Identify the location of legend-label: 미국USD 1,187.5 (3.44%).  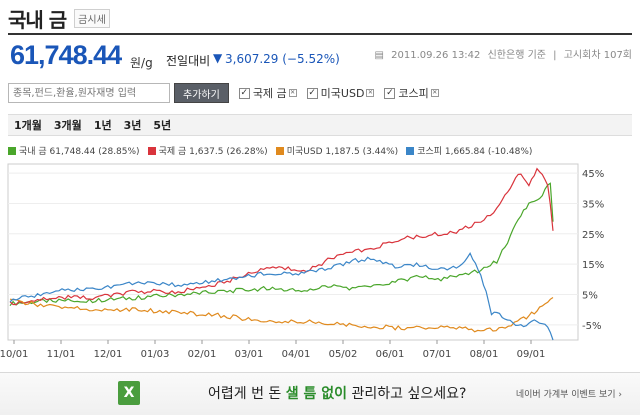
(342, 152).